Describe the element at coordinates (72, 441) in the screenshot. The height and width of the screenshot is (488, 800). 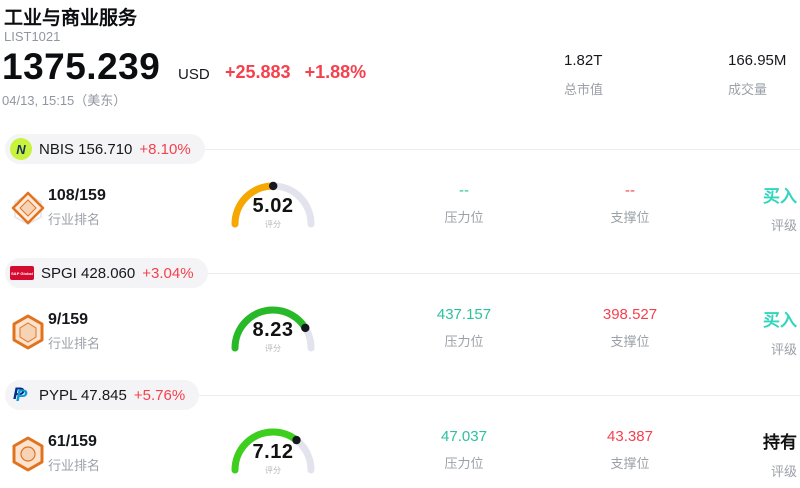
I see `industry-rank: 61/159` at that location.